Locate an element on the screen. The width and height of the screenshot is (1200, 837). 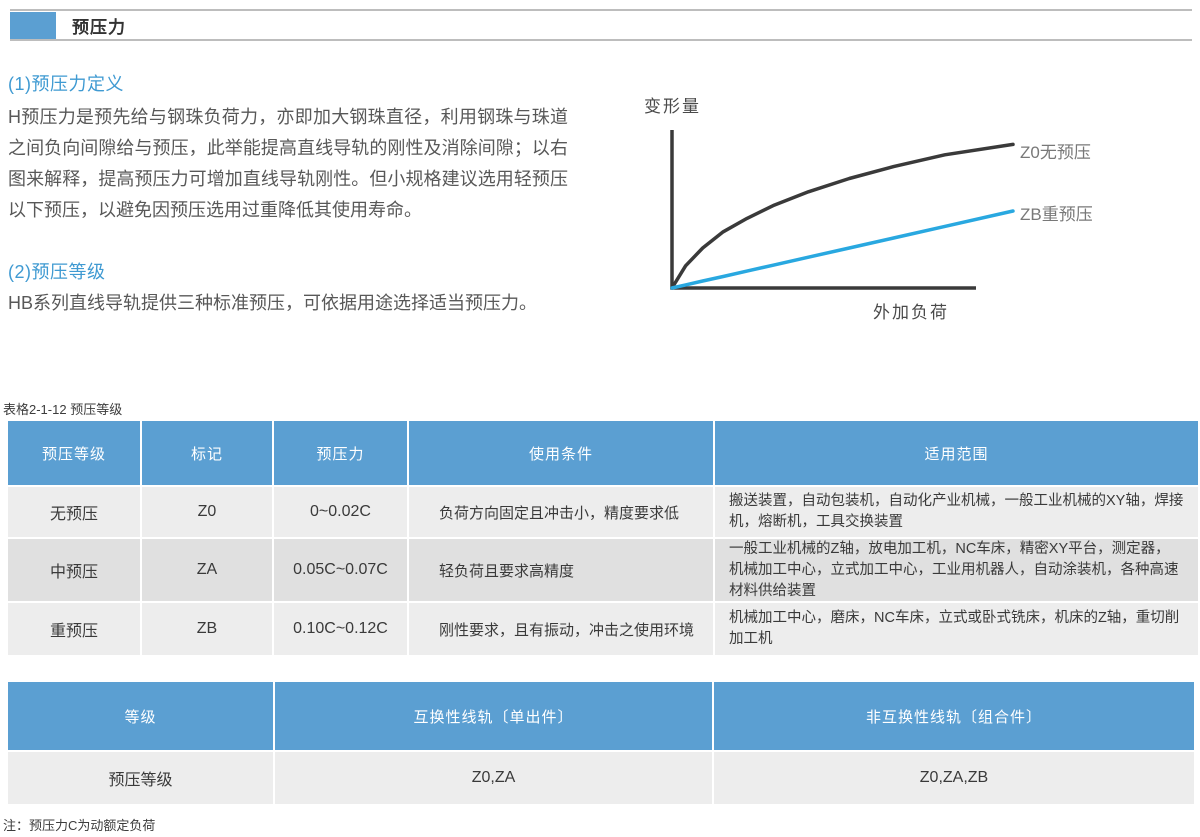
table1-header-mark: 标记 is located at coordinates (207, 453).